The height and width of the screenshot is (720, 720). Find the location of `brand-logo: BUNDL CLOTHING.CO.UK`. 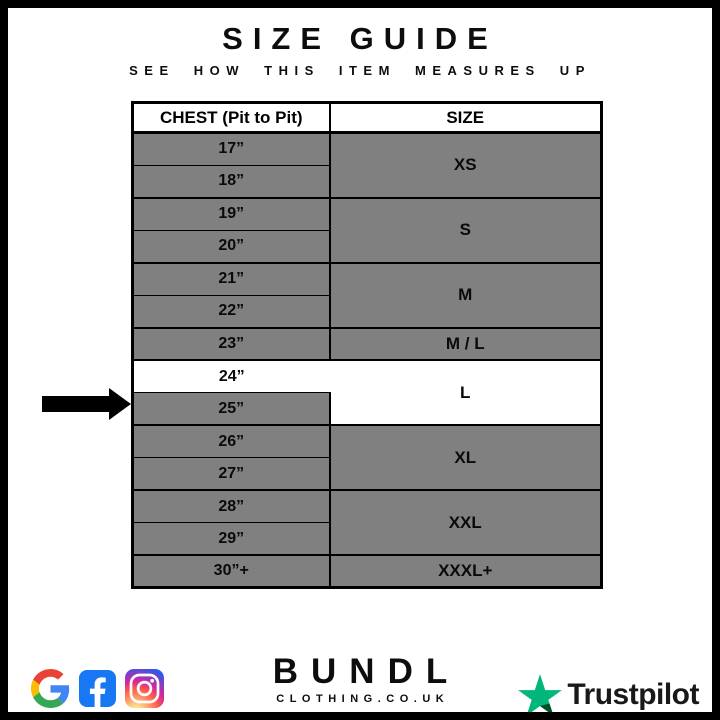

brand-logo: BUNDL CLOTHING.CO.UK is located at coordinates (360, 679).